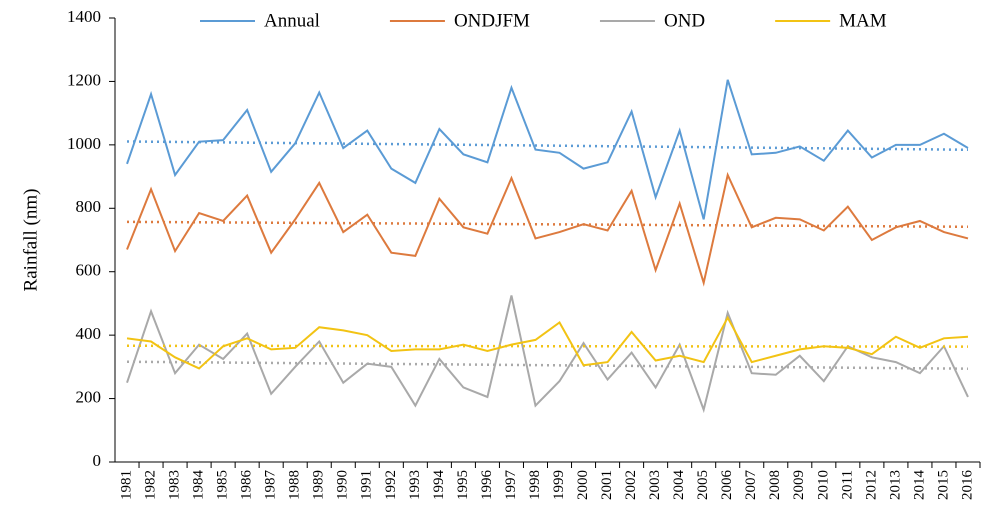 This screenshot has width=985, height=522. Describe the element at coordinates (511, 485) in the screenshot. I see `x-tick-label: 1997` at that location.